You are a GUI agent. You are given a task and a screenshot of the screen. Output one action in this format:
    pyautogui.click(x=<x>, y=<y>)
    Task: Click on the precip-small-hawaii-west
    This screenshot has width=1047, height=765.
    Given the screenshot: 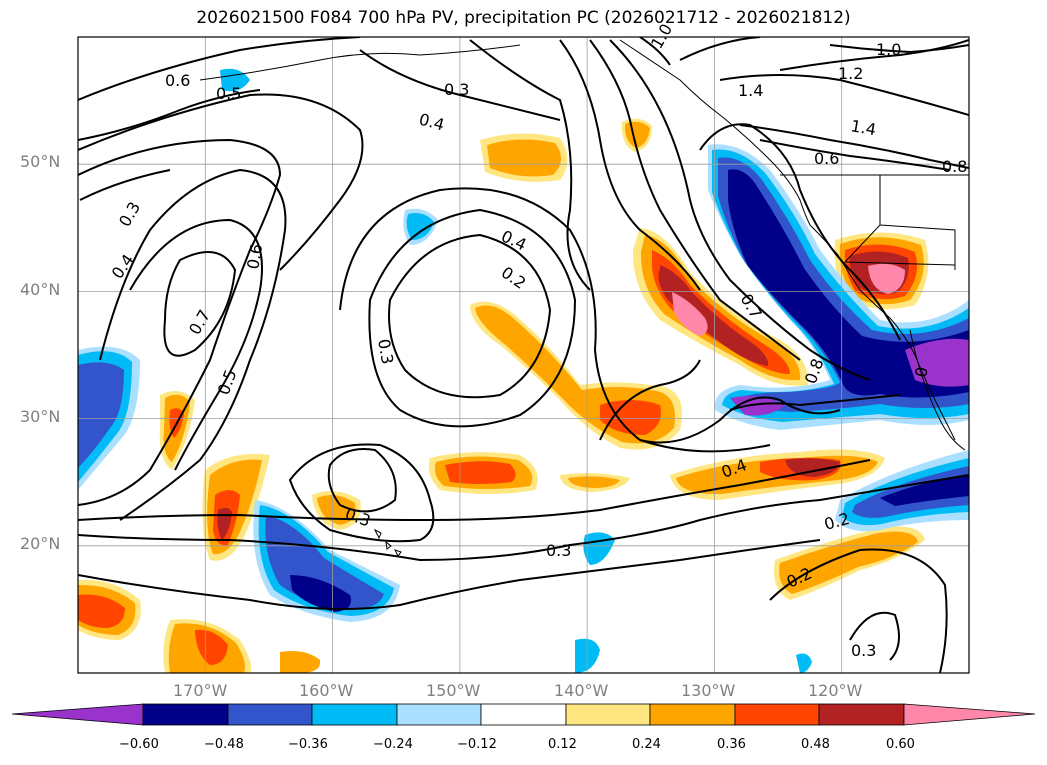 What is the action you would take?
    pyautogui.click(x=336, y=510)
    